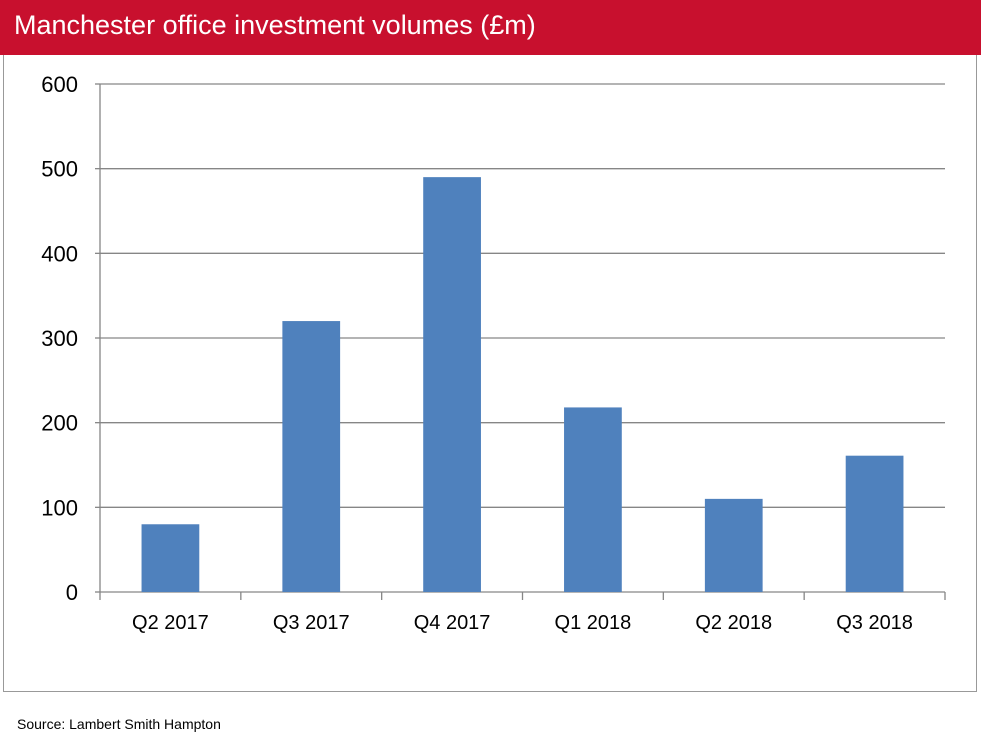  Describe the element at coordinates (59, 253) in the screenshot. I see `y-tick-label: 400` at that location.